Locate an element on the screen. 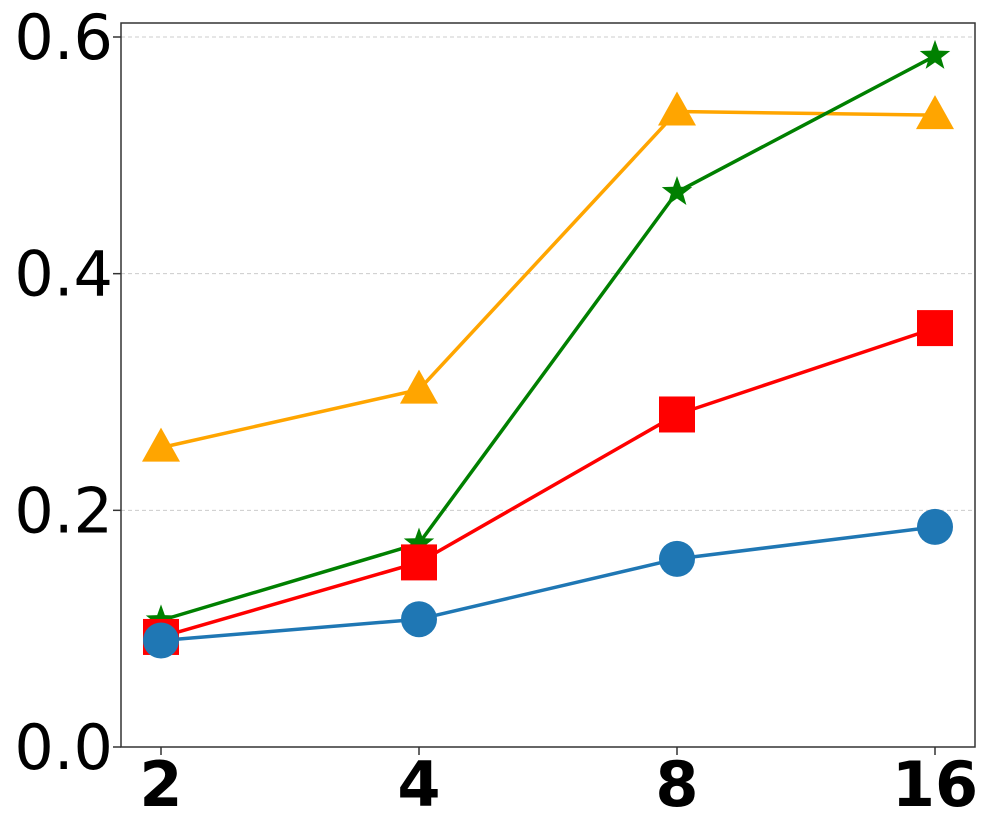 This screenshot has height=830, width=997. y-tick-label: 0.0 is located at coordinates (63, 747).